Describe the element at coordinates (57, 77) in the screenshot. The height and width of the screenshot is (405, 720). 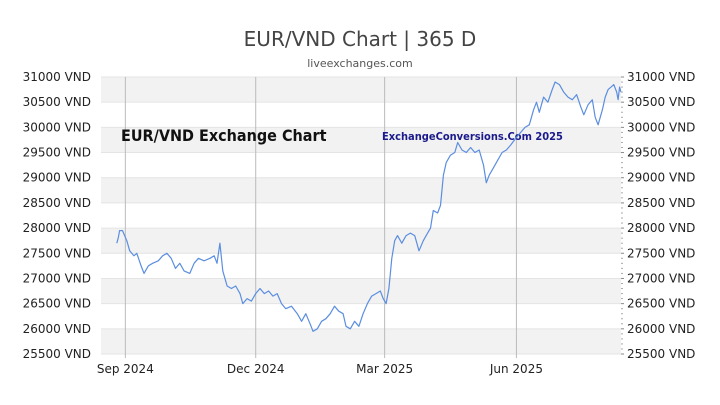
I see `y-tick-label-left: 31000 VND` at that location.